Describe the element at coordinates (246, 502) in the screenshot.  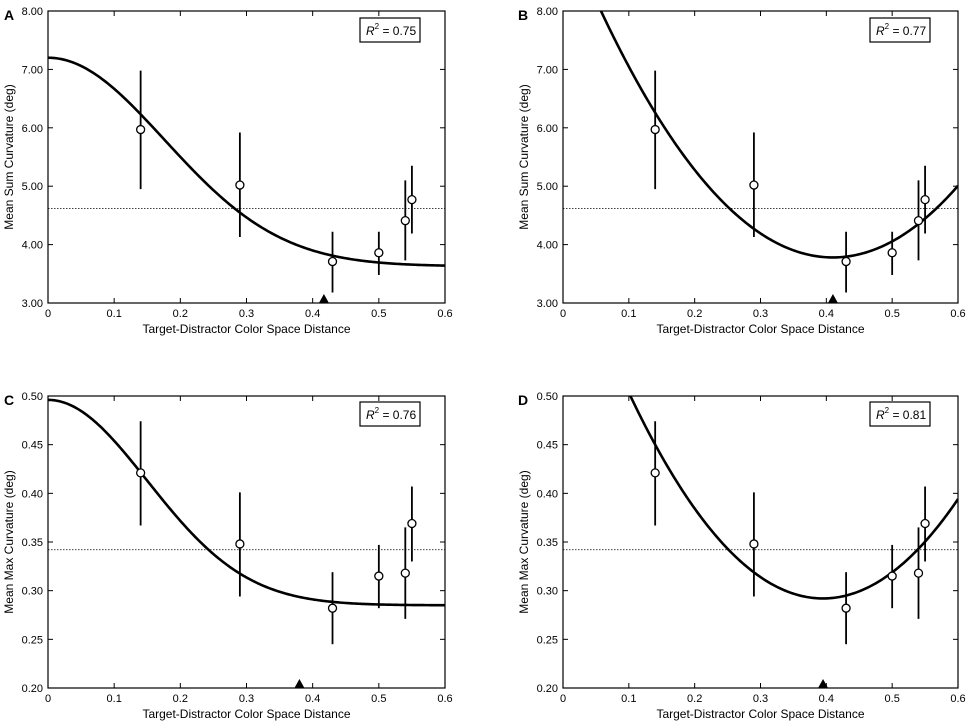
I see `fit-curve` at that location.